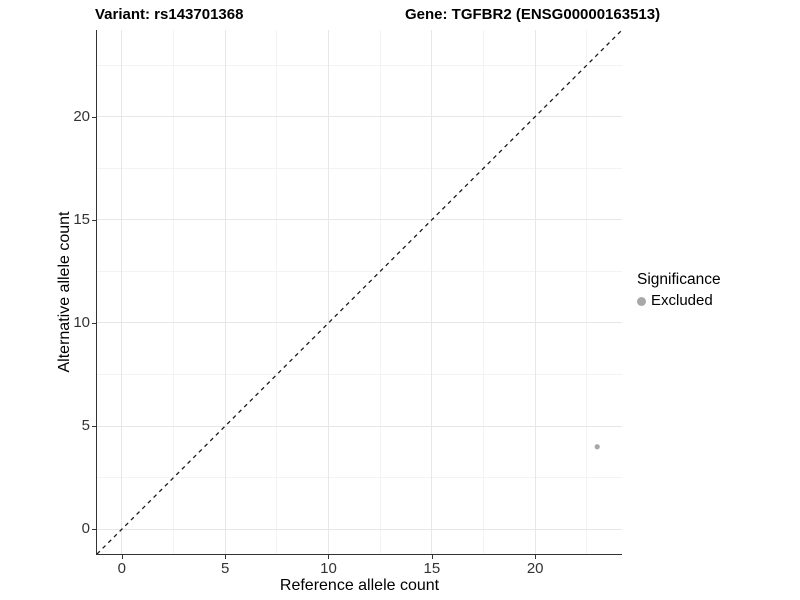 The image size is (800, 600). Describe the element at coordinates (225, 568) in the screenshot. I see `x-tick-label: 5` at that location.